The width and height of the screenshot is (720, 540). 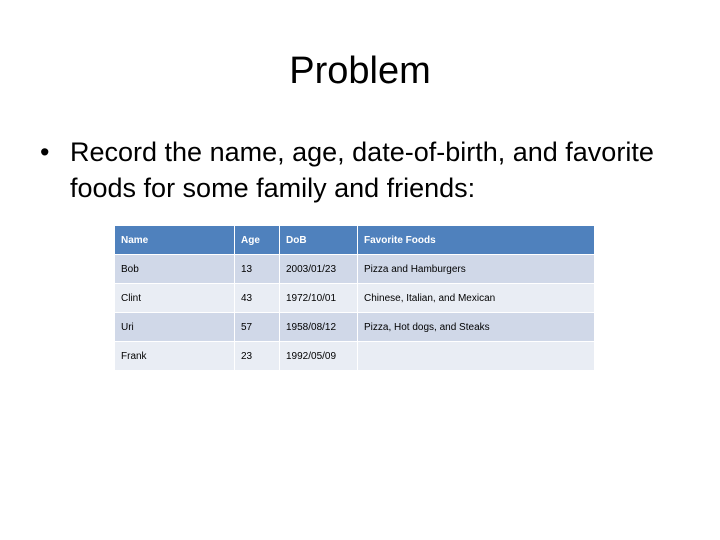 I want to click on cell-name: Frank, so click(x=174, y=356).